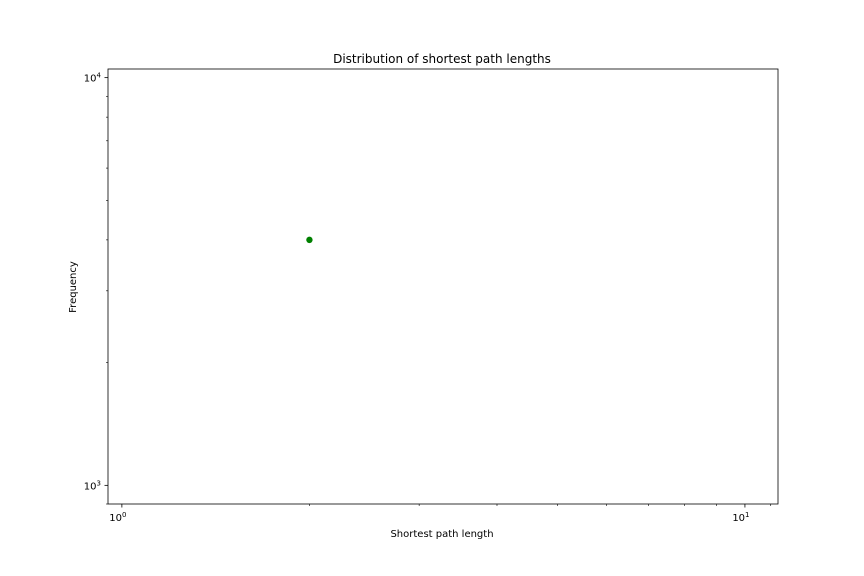 The width and height of the screenshot is (864, 576). What do you see at coordinates (429, 514) in the screenshot?
I see `x-major-ticks: 10⁰ 10¹` at bounding box center [429, 514].